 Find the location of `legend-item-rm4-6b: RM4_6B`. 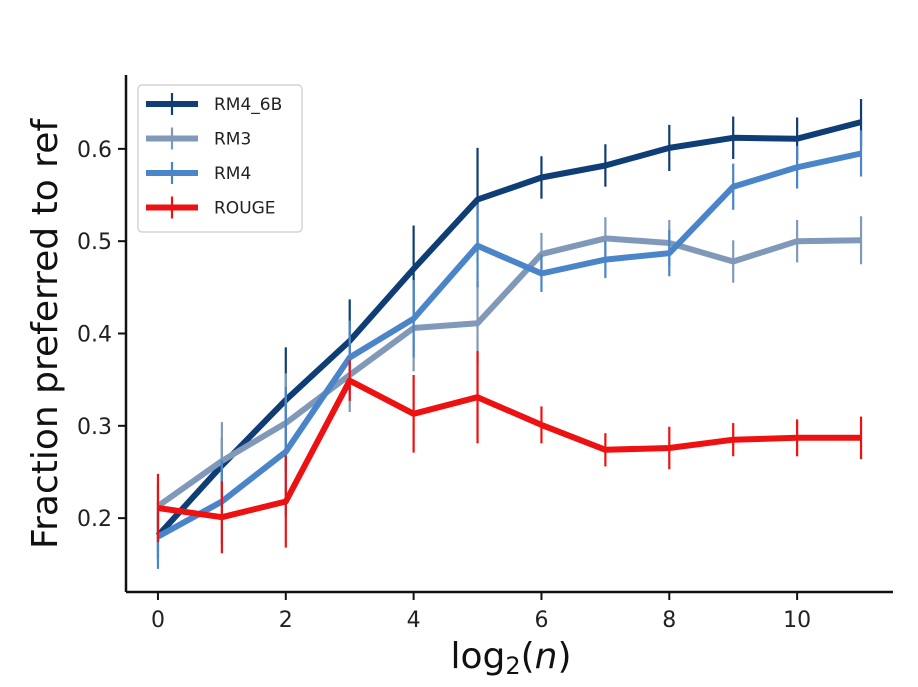

legend-item-rm4-6b: RM4_6B is located at coordinates (214, 104).